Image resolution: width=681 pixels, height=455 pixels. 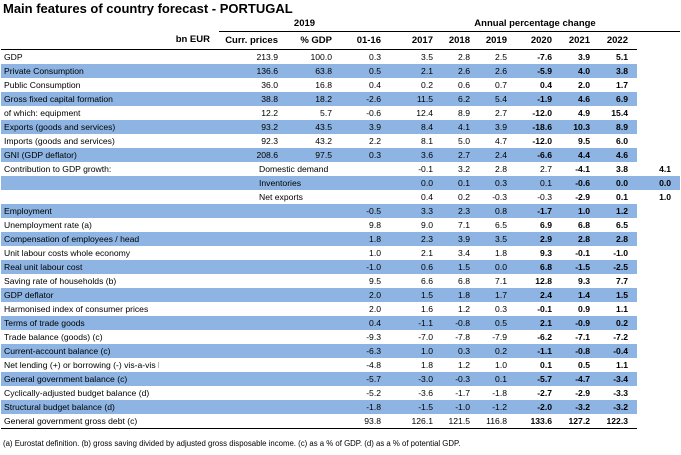 I want to click on row-label: Unit labour costs whole economy, so click(x=67, y=253).